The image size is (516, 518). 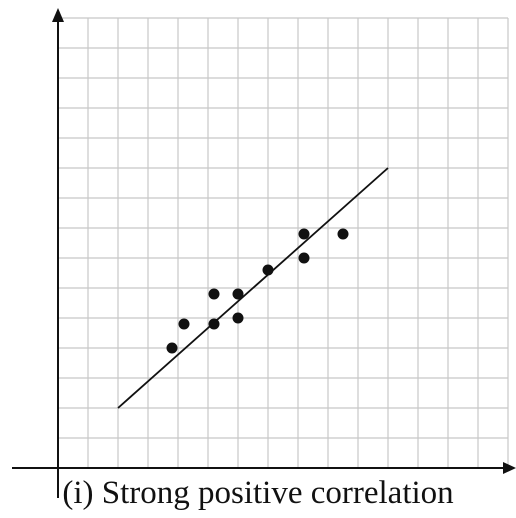 What do you see at coordinates (258, 493) in the screenshot?
I see `chart-caption: (i) Strong positive correlation` at bounding box center [258, 493].